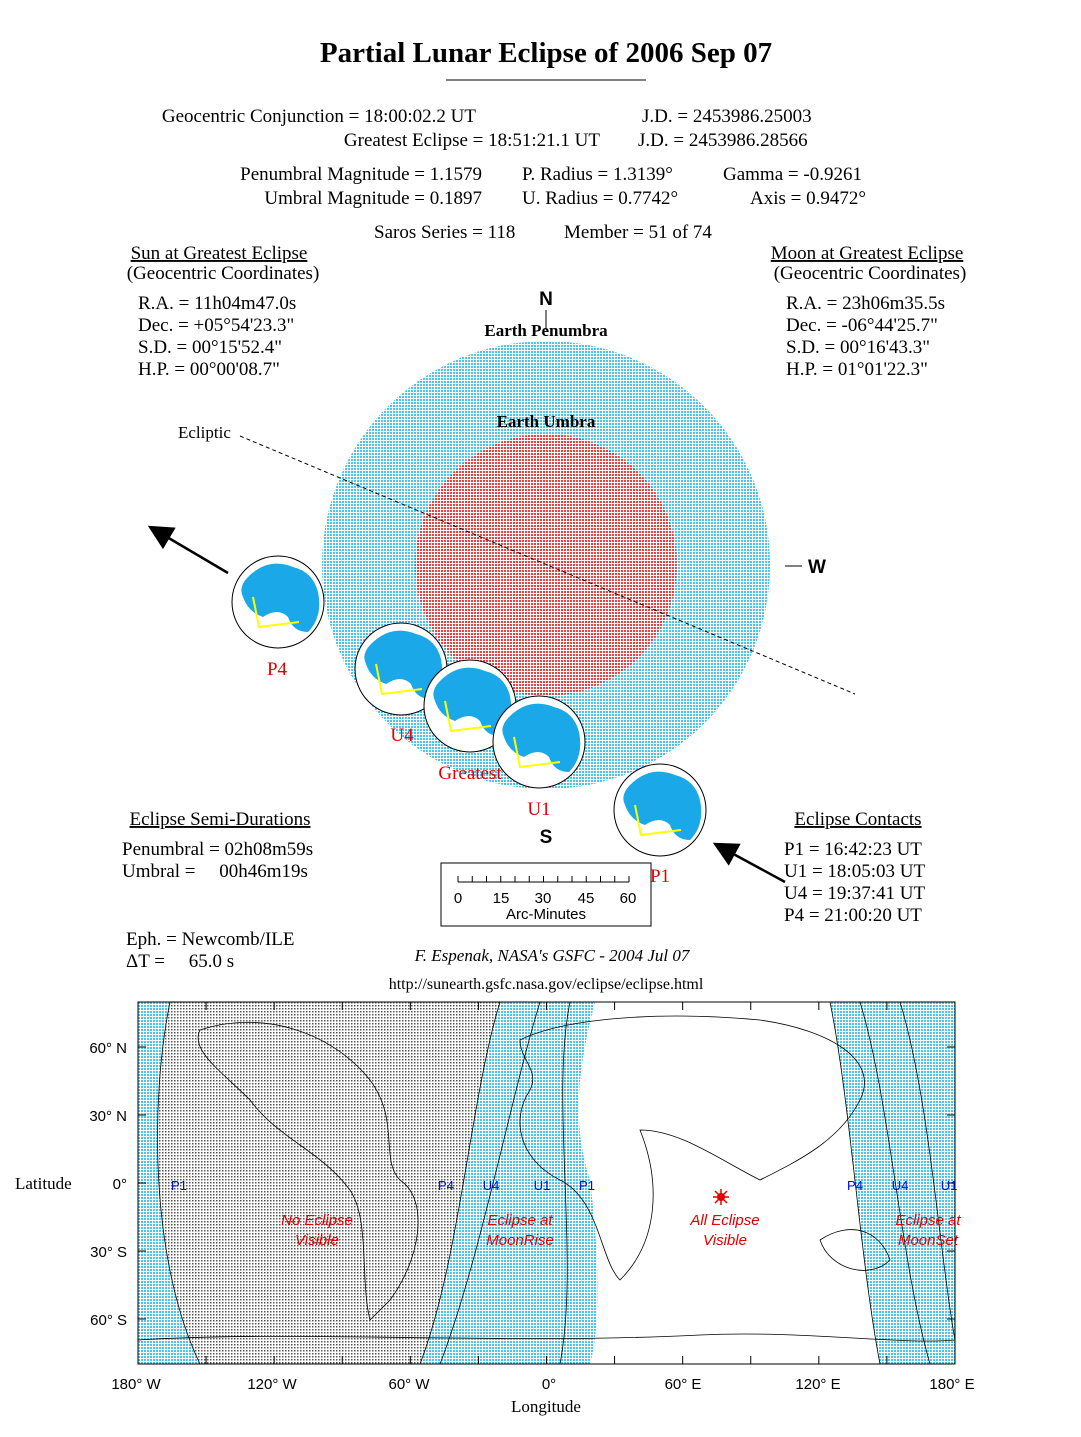  What do you see at coordinates (723, 140) in the screenshot?
I see `greatest-jd: J.D. = 2453986.28566` at bounding box center [723, 140].